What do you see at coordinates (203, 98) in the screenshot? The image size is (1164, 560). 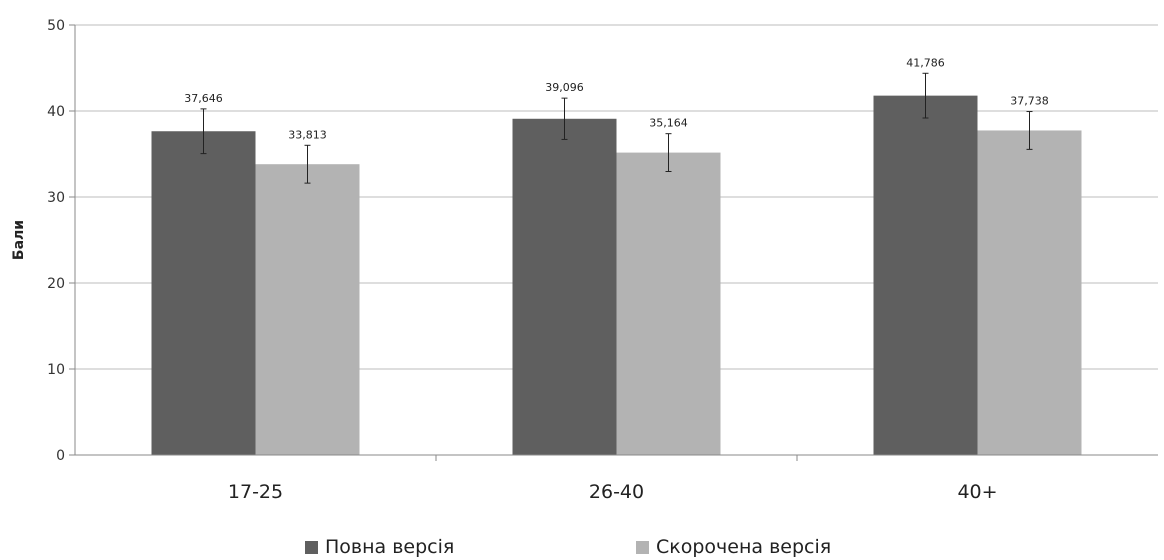 I see `data-label: 37,646` at bounding box center [203, 98].